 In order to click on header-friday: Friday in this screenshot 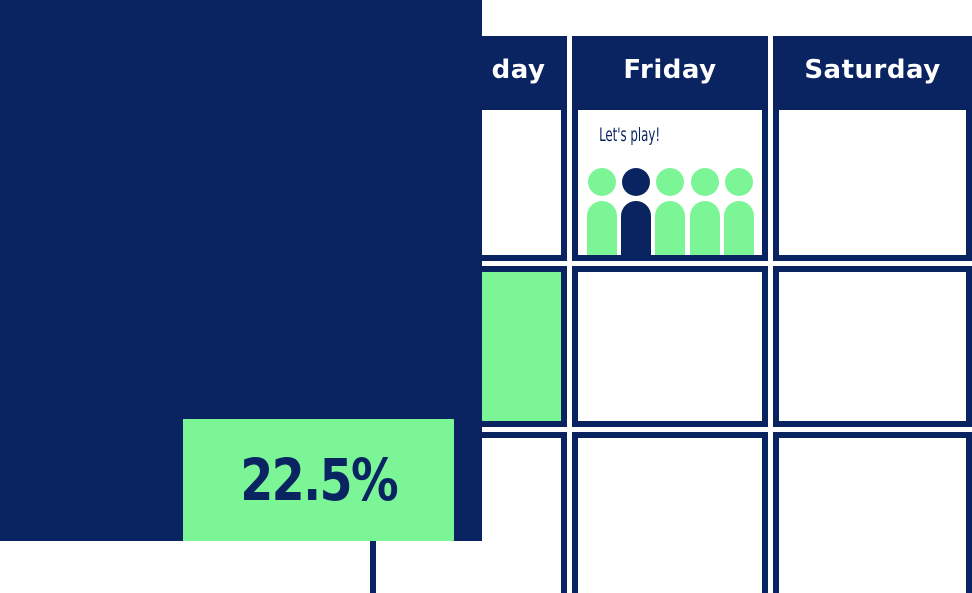, I will do `click(670, 70)`.